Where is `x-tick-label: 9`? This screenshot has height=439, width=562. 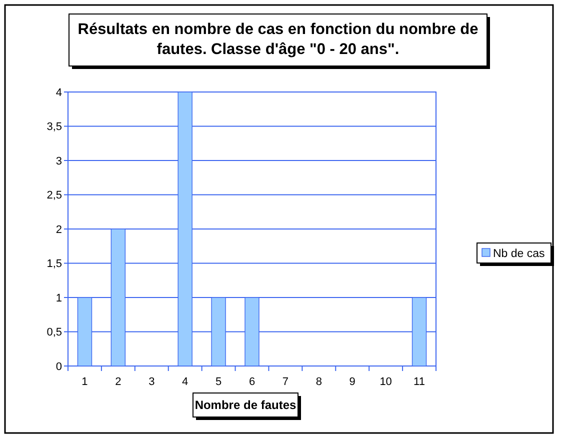
x-tick-label: 9 is located at coordinates (352, 382).